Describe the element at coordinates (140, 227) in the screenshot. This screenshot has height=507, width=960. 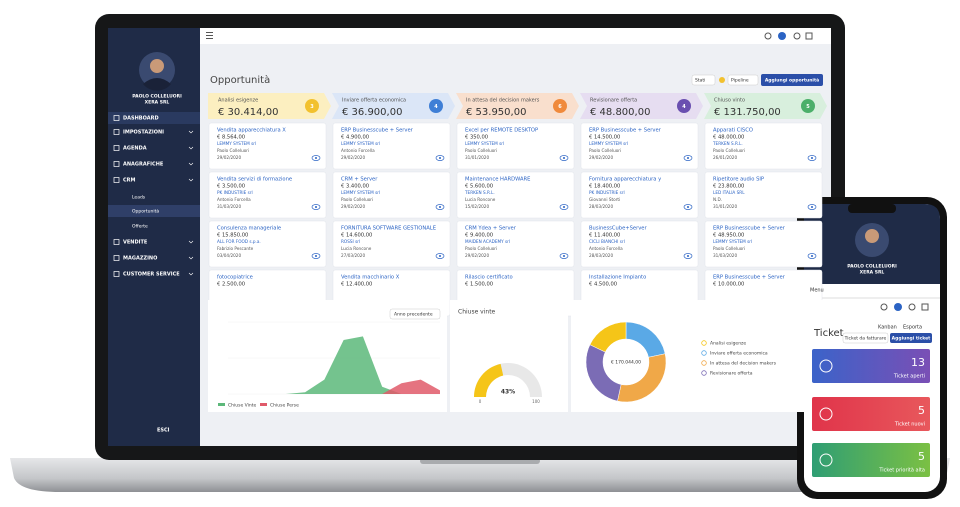
I see `submenu-item: Offerte` at that location.